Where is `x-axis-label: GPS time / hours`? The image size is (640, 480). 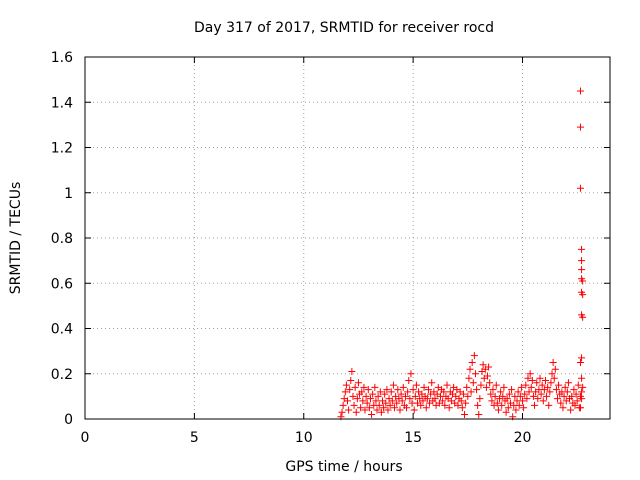
x-axis-label: GPS time / hours is located at coordinates (343, 467).